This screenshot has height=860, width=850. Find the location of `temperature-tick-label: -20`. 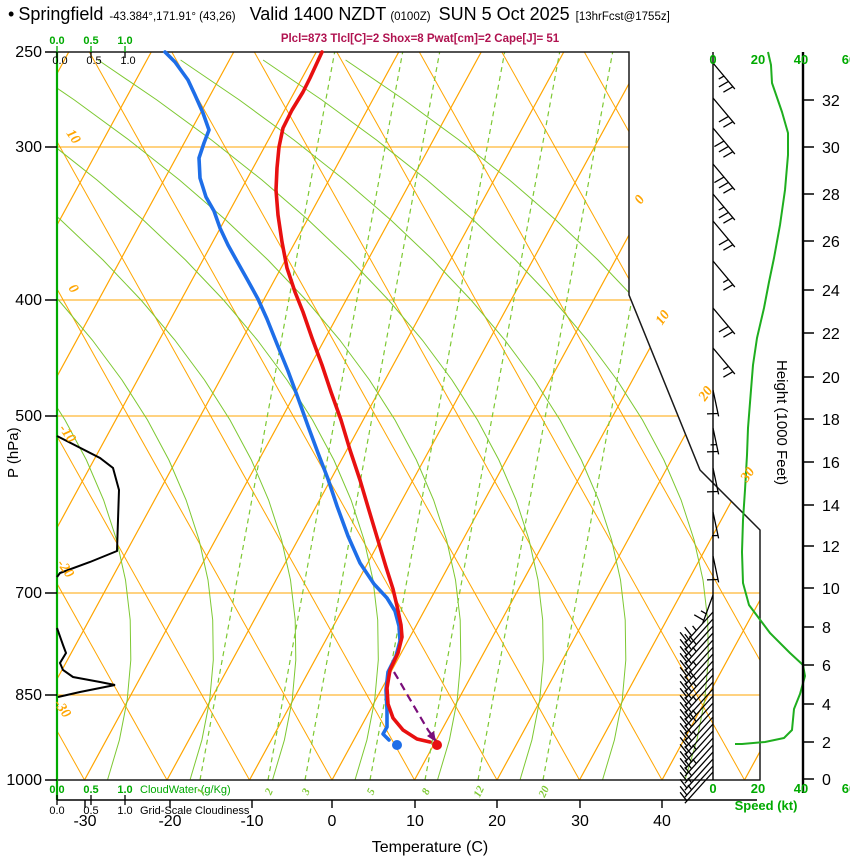

temperature-tick-label: -20 is located at coordinates (169, 821).